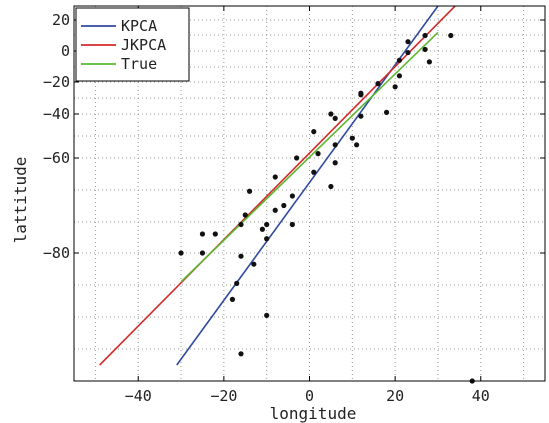 The height and width of the screenshot is (423, 549). I want to click on x-tick-label: 0, so click(309, 396).